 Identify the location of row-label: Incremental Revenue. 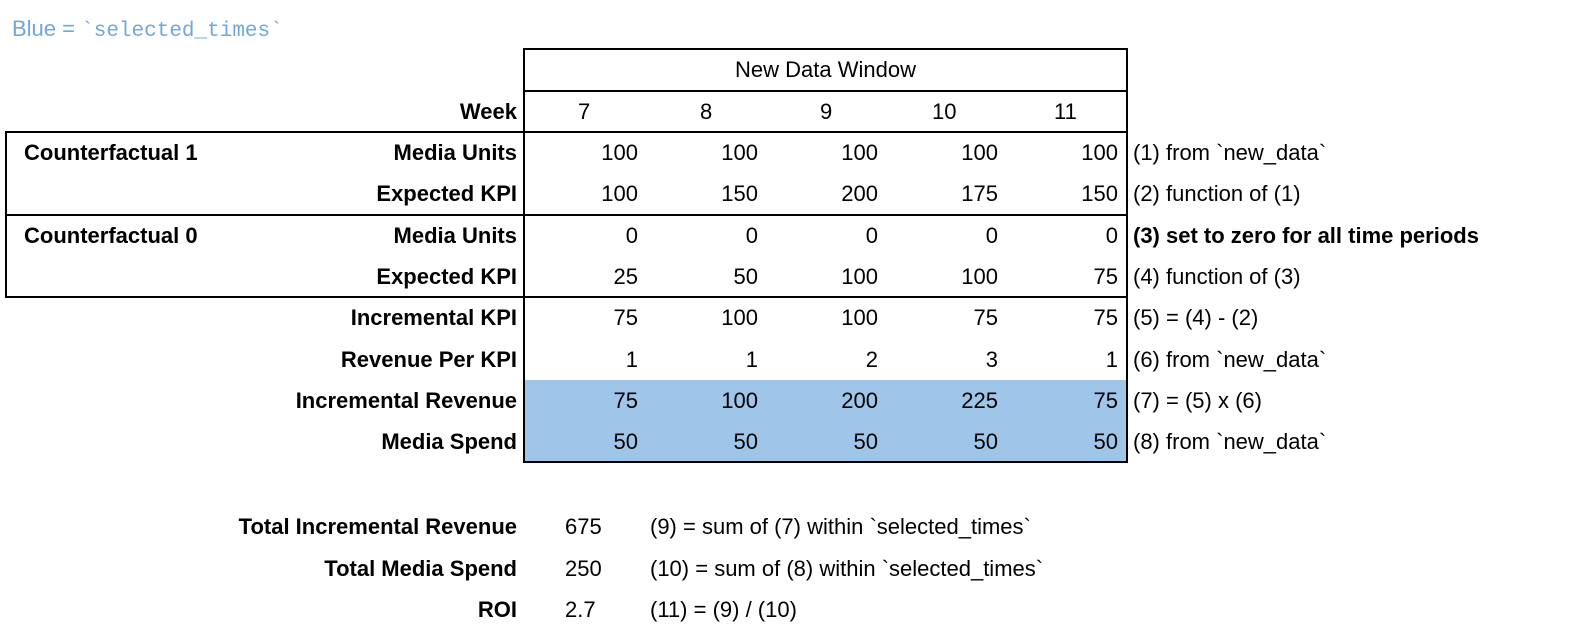
(406, 400).